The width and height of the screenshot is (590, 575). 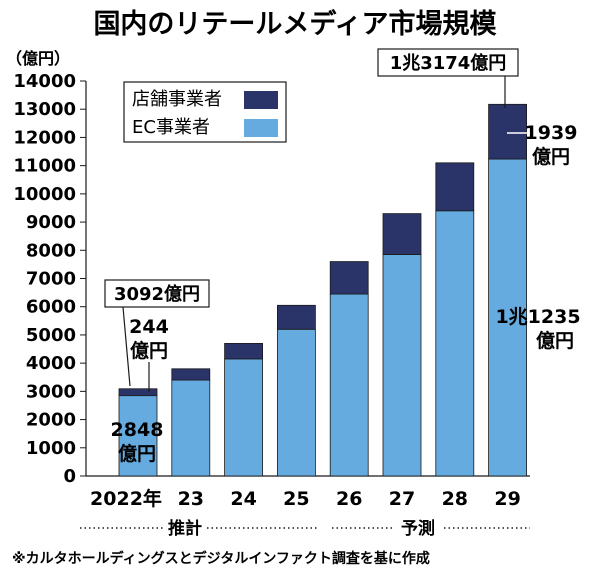 What do you see at coordinates (126, 498) in the screenshot?
I see `x-category-label: 2022年` at bounding box center [126, 498].